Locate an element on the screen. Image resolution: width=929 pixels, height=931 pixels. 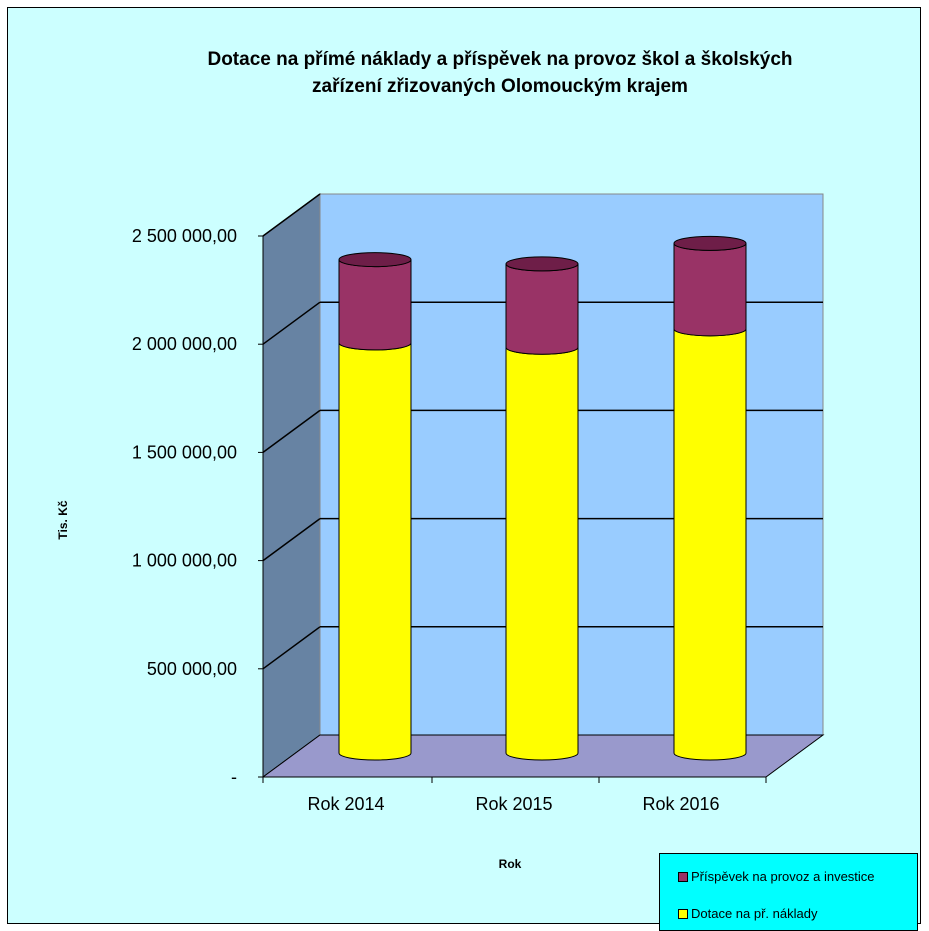
chart-title-line-2: zařízení zřizovaných Olomouckým krajem is located at coordinates (500, 86).